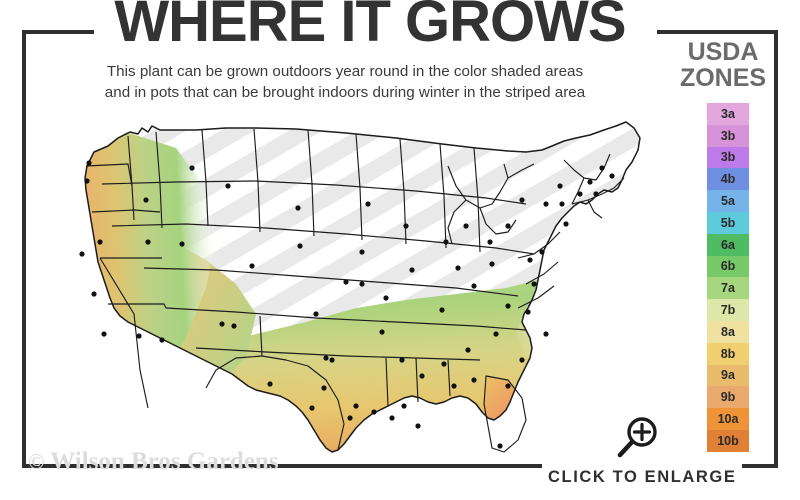 The width and height of the screenshot is (800, 500). I want to click on zone-swatch-6b-7: 6b, so click(728, 266).